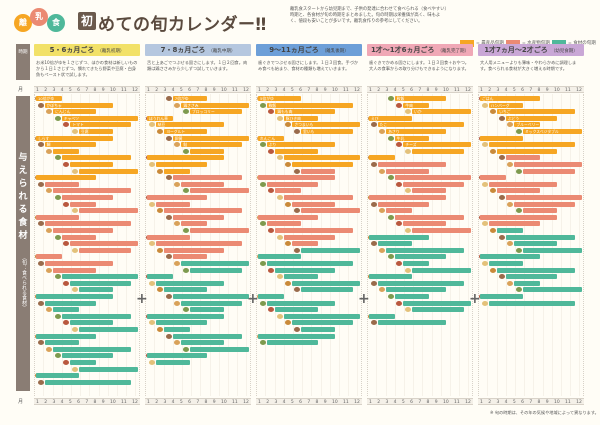 The image size is (600, 425). Describe the element at coordinates (375, 118) in the screenshot. I see `food-label: えび` at that location.